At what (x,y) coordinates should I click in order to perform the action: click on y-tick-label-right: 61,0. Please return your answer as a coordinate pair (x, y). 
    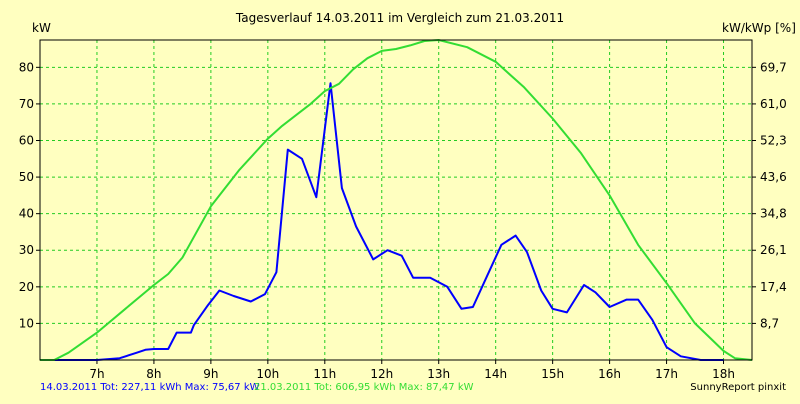
    Looking at the image, I should click on (773, 104).